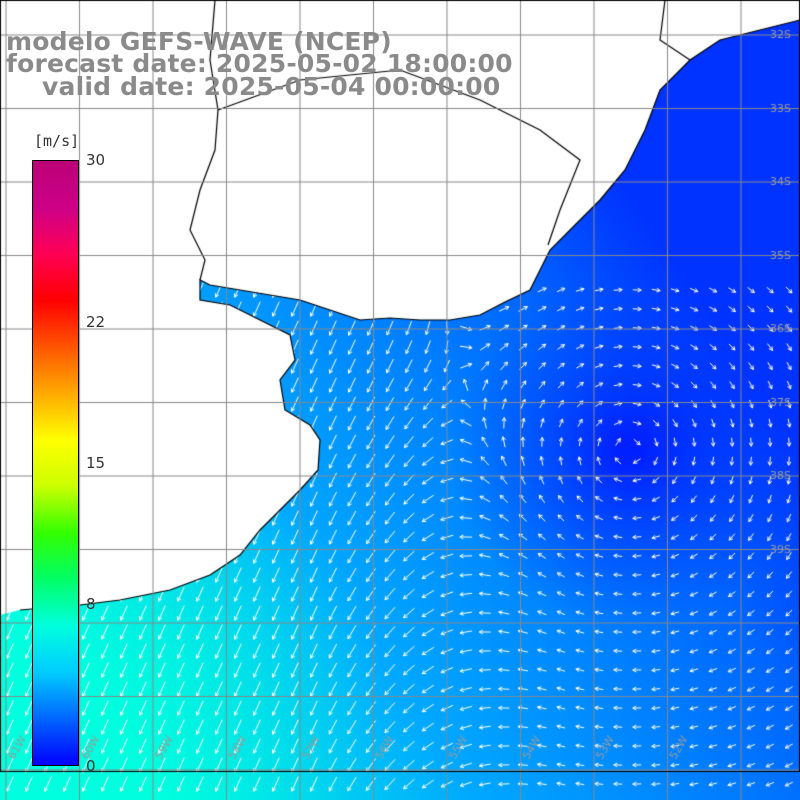 The image size is (800, 800). I want to click on colorbar-tick-label: 8, so click(91, 604).